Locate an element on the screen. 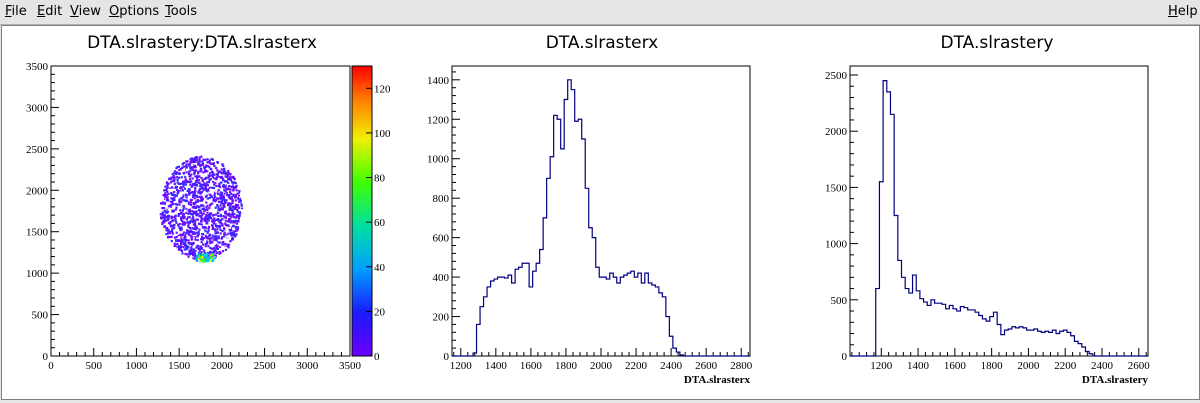  pad2-xtick-label: 2200 is located at coordinates (636, 366).